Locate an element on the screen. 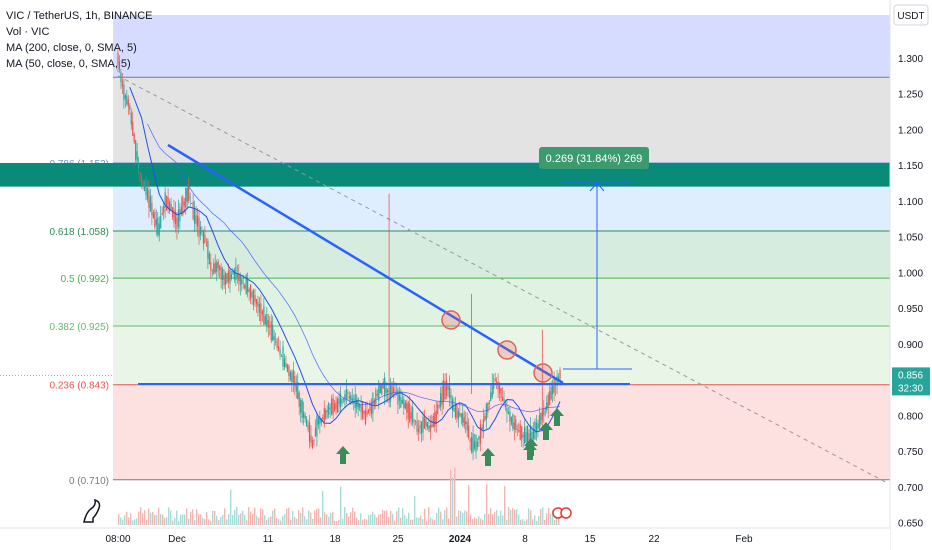  price-tick-label: 1.300 is located at coordinates (910, 59).